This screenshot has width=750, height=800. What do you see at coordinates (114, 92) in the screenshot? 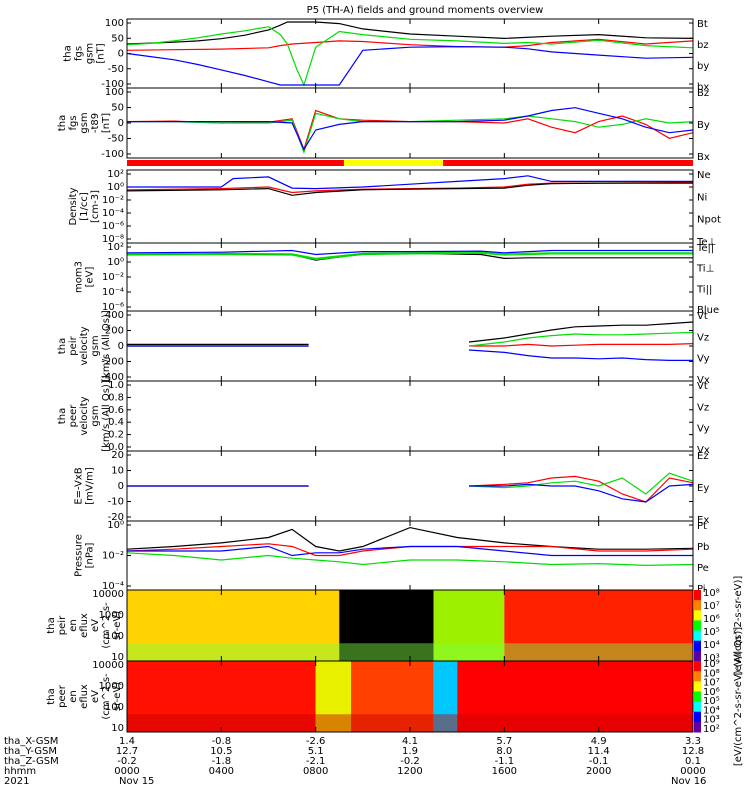
I see `panel-1-ytick: 100` at bounding box center [114, 92].